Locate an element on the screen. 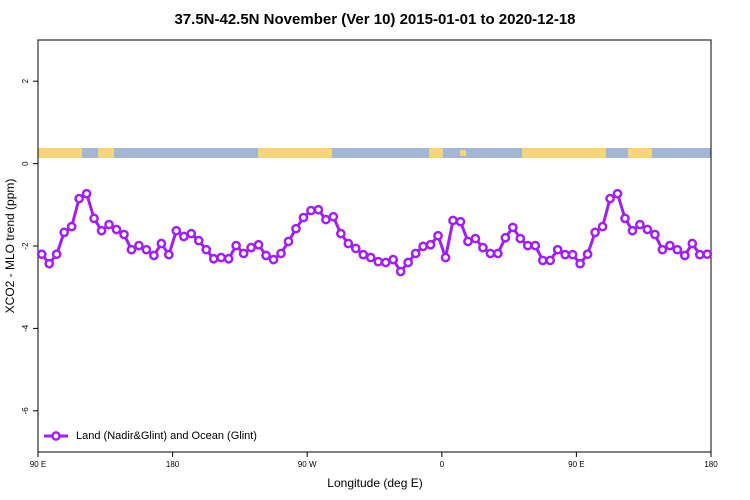  y-tick-label: -4 is located at coordinates (25, 328).